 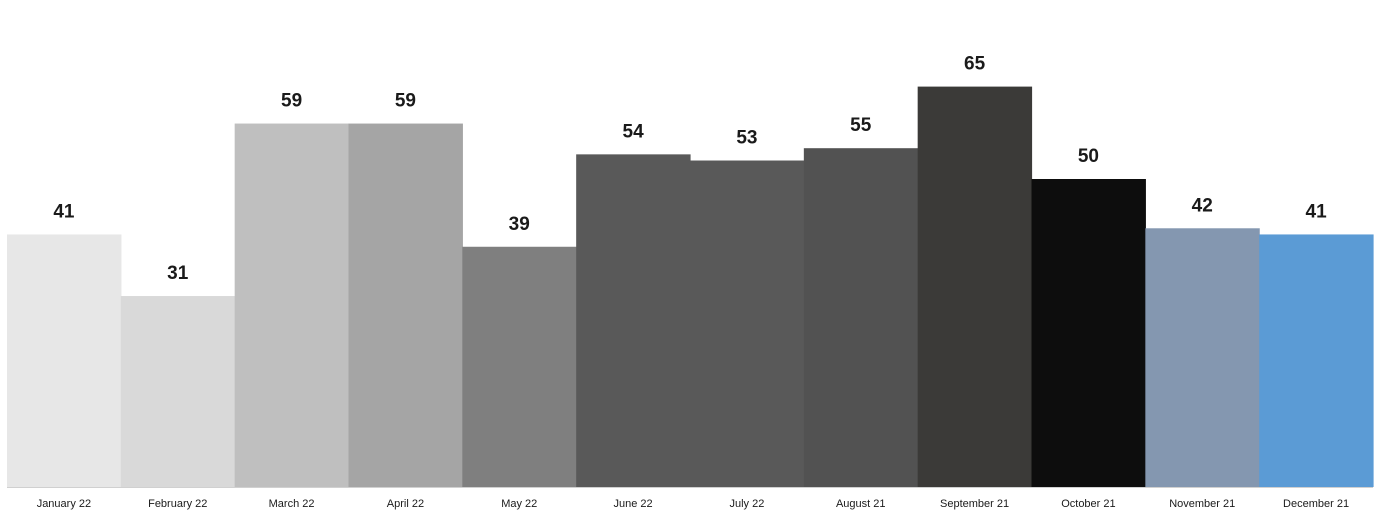 What do you see at coordinates (292, 504) in the screenshot?
I see `category-label: March 22` at bounding box center [292, 504].